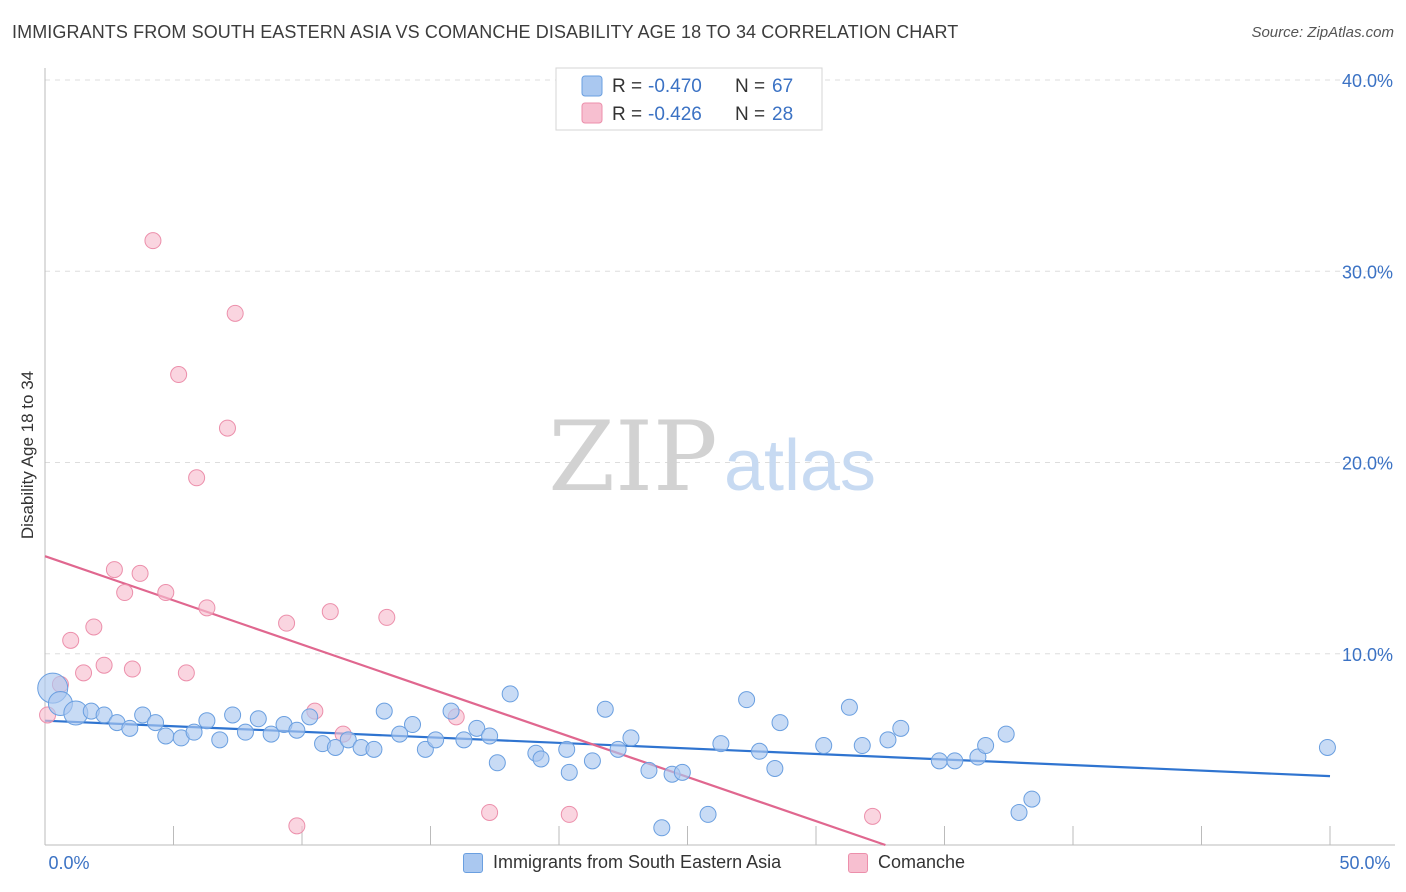  Describe the element at coordinates (632, 457) in the screenshot. I see `watermark-zip: ZIP` at that location.